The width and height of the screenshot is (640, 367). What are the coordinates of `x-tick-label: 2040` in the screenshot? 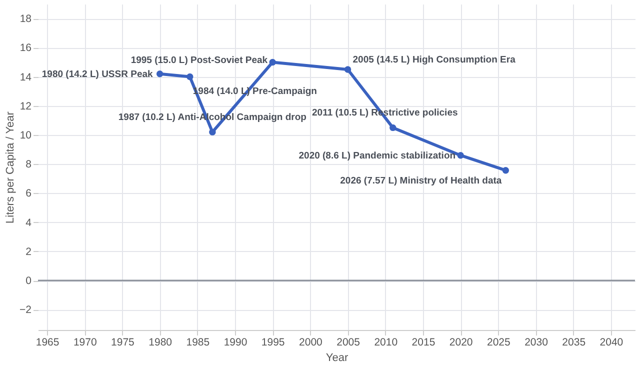 It's located at (612, 342).